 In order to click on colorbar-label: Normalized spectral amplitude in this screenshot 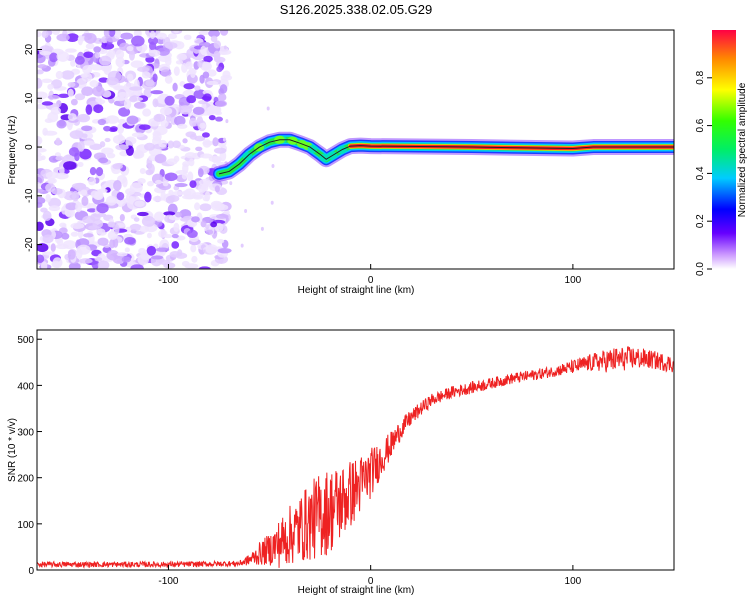, I will do `click(742, 149)`.